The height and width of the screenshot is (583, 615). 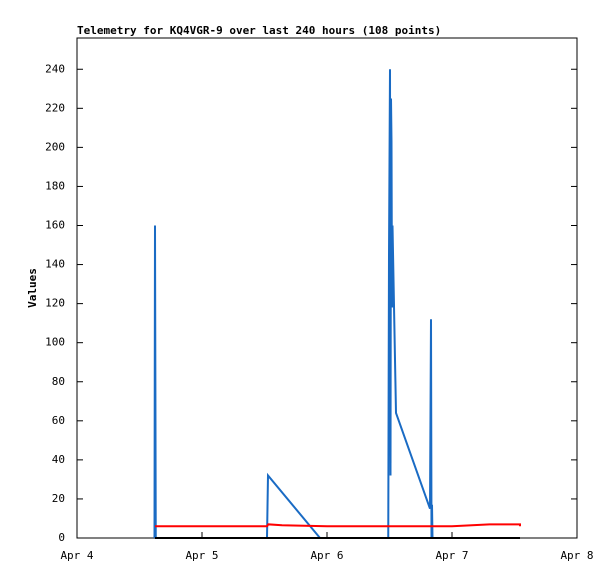 I want to click on series-line, so click(x=338, y=525).